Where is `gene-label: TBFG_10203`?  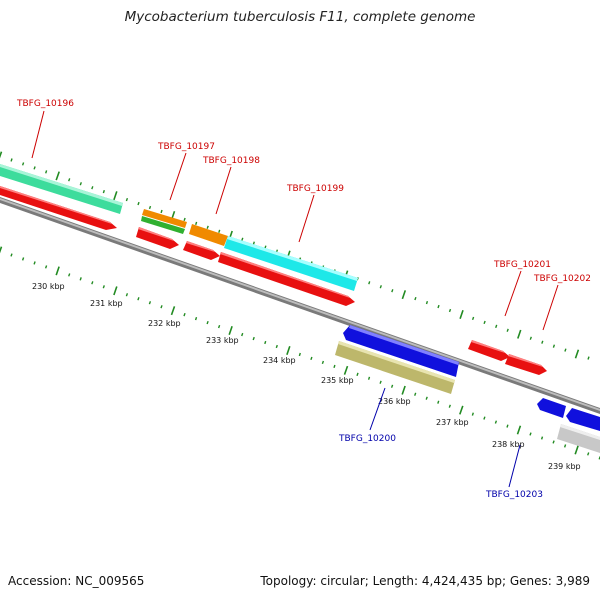 gene-label: TBFG_10203 is located at coordinates (514, 495).